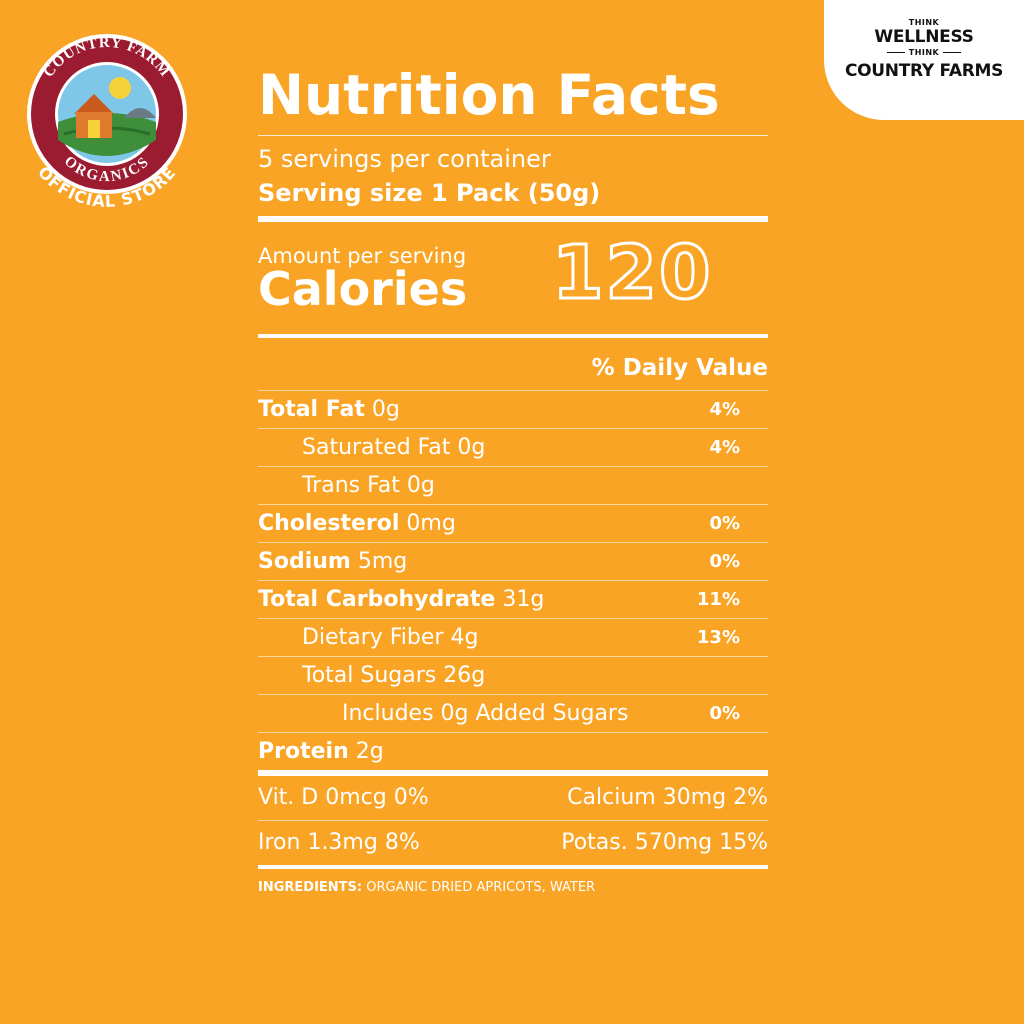  Describe the element at coordinates (429, 193) in the screenshot. I see `serving-size: Serving size 1 Pack (50g)` at that location.